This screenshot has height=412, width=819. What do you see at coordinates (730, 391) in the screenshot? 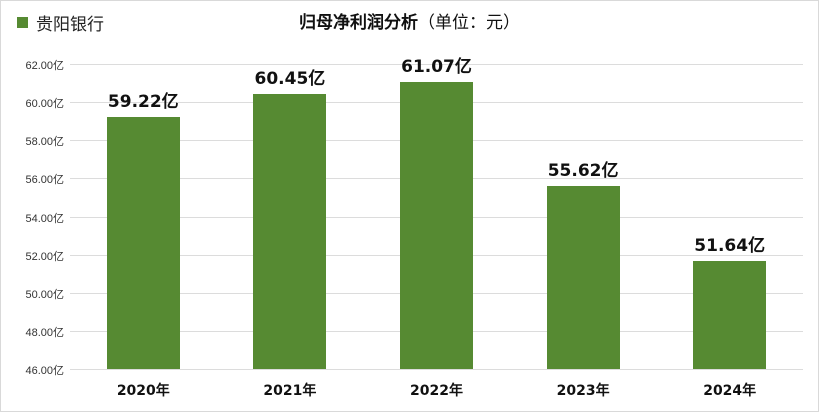
I see `x-tick-label: 2024年` at bounding box center [730, 391].